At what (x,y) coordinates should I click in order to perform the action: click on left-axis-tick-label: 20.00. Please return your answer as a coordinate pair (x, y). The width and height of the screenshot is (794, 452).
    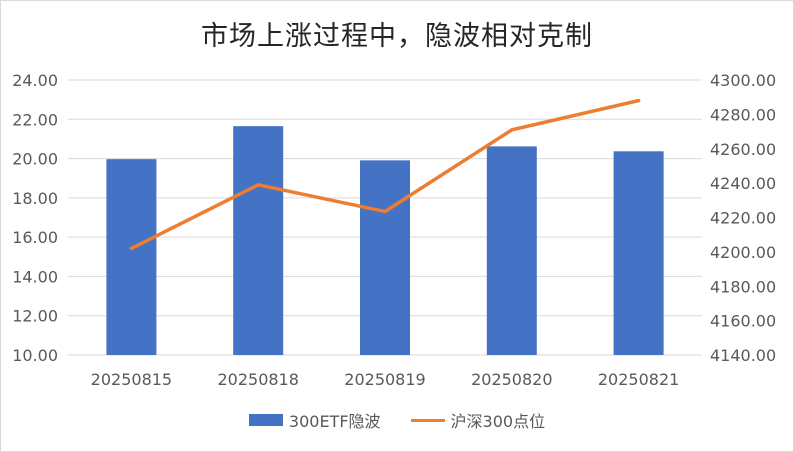
    Looking at the image, I should click on (35, 159).